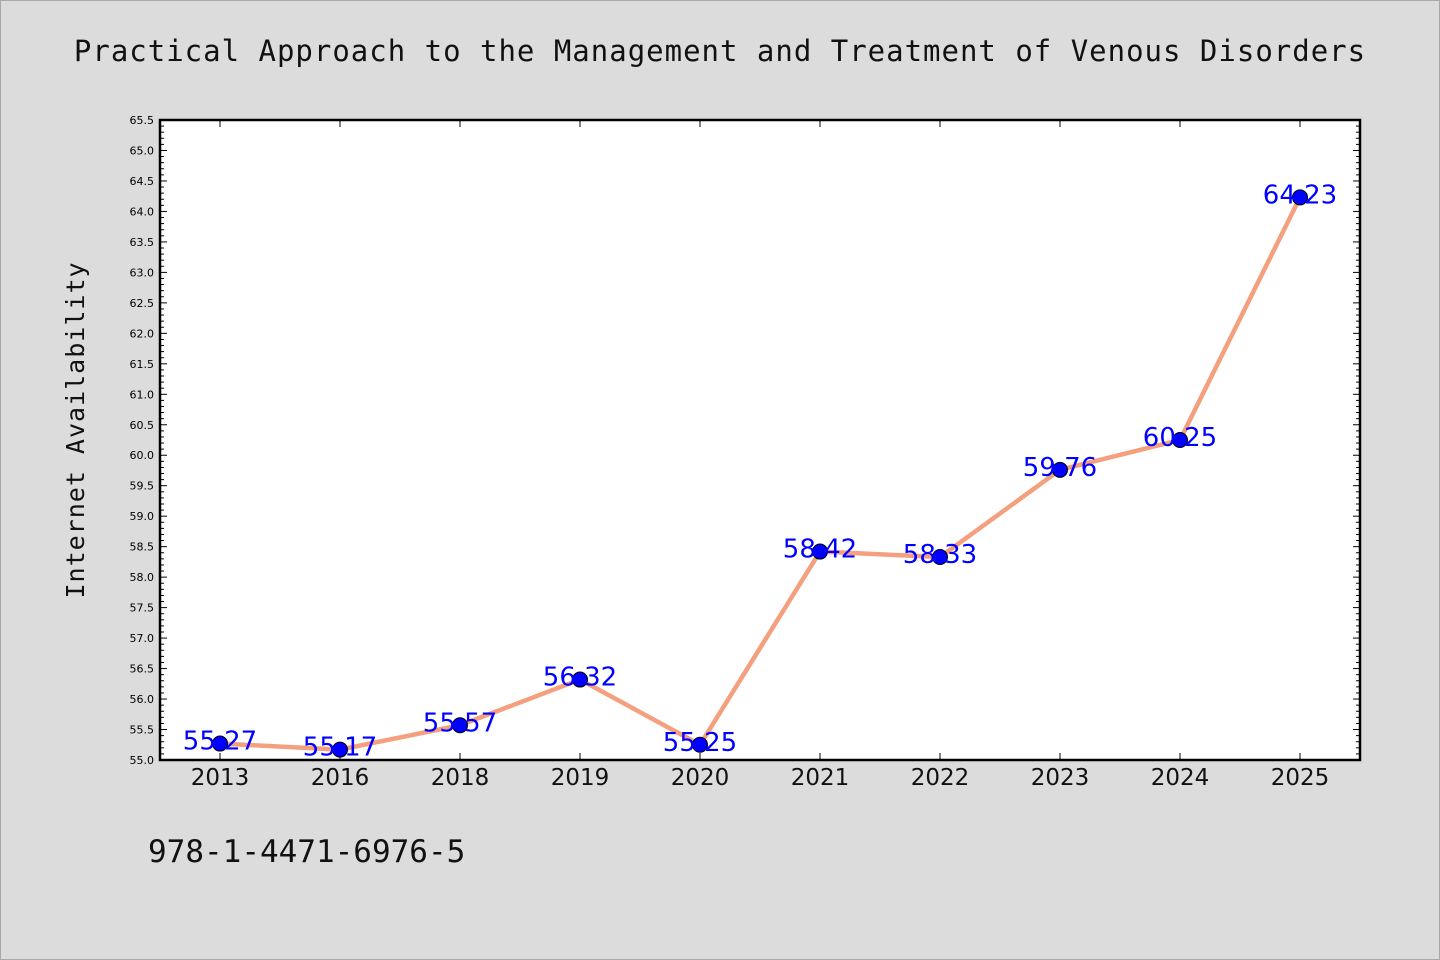 The image size is (1440, 960). I want to click on data-label: 55.25, so click(700, 743).